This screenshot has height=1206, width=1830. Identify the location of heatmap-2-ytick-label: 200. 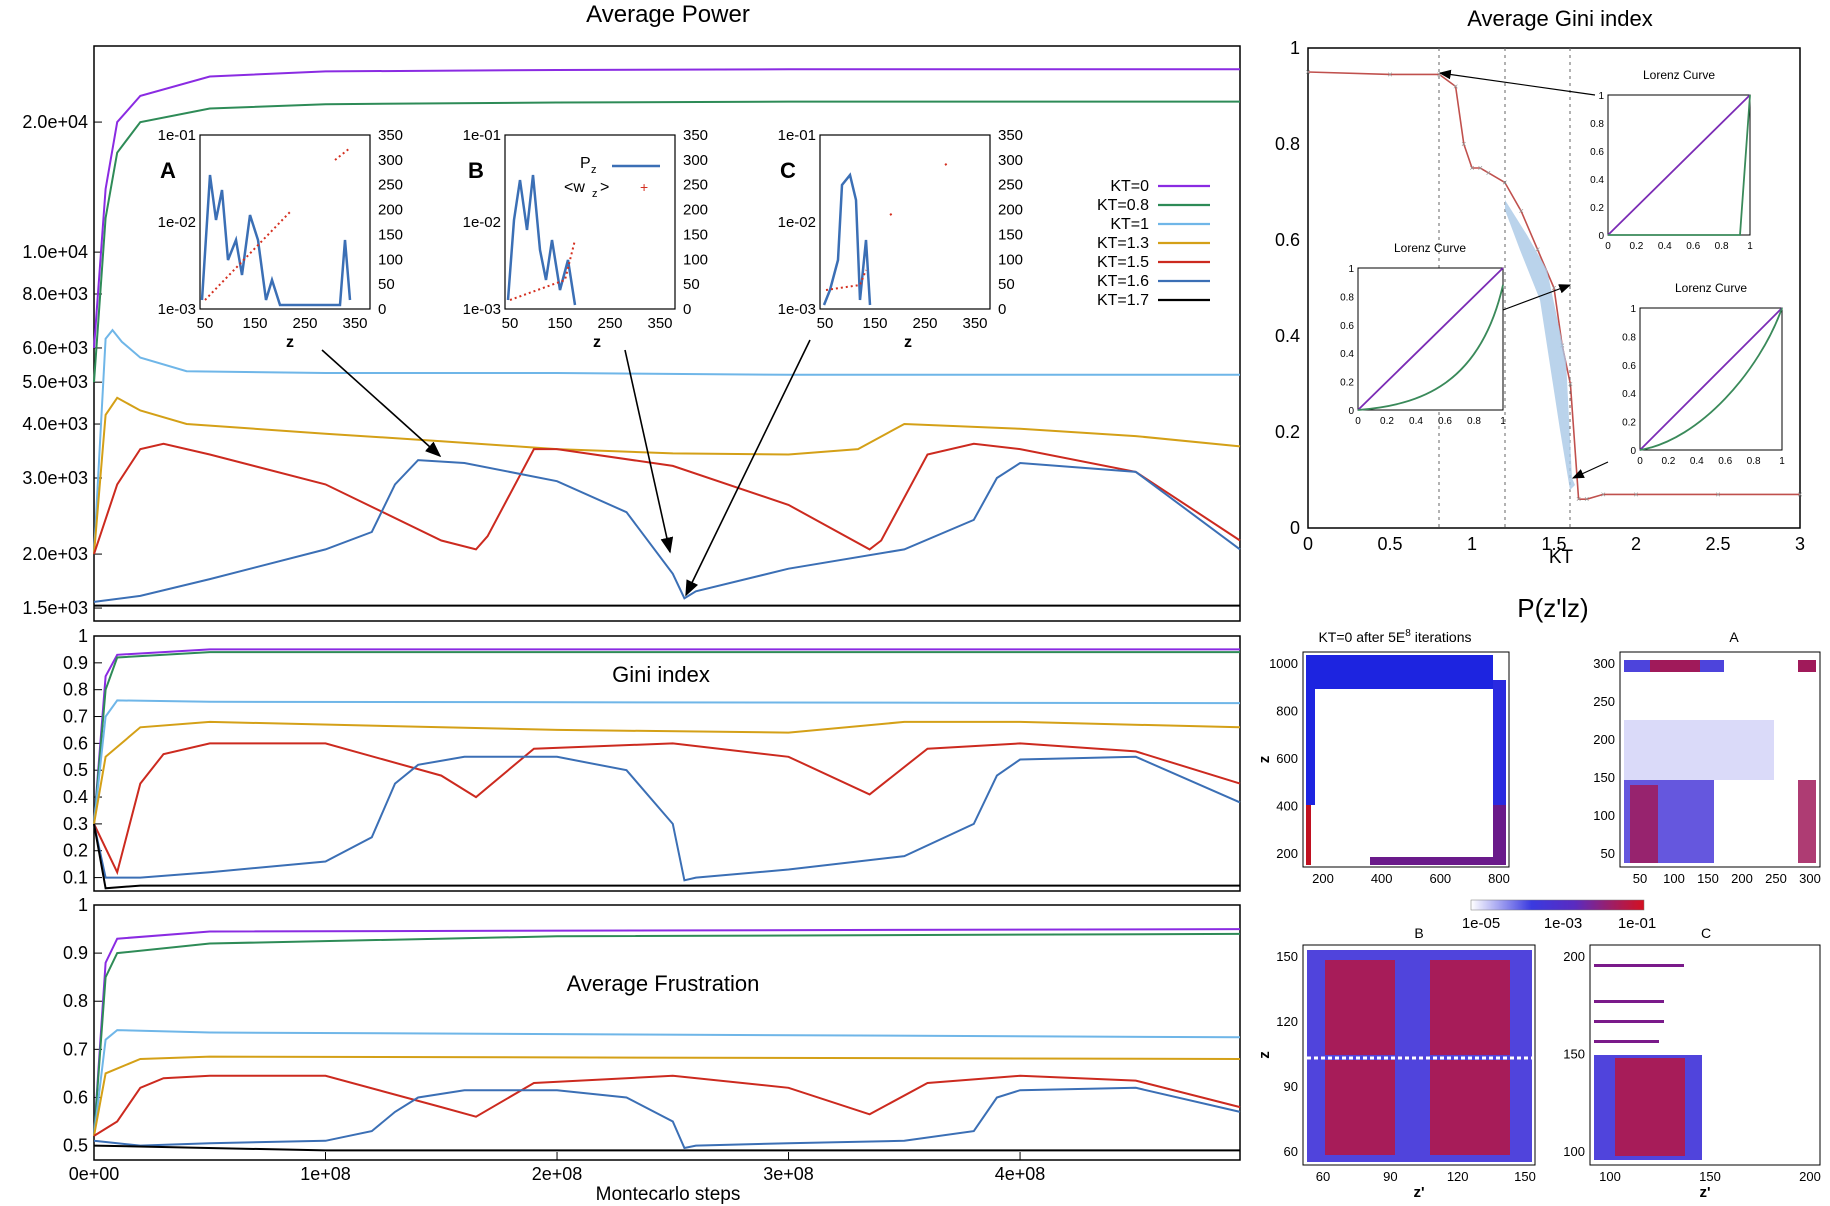
(1604, 739).